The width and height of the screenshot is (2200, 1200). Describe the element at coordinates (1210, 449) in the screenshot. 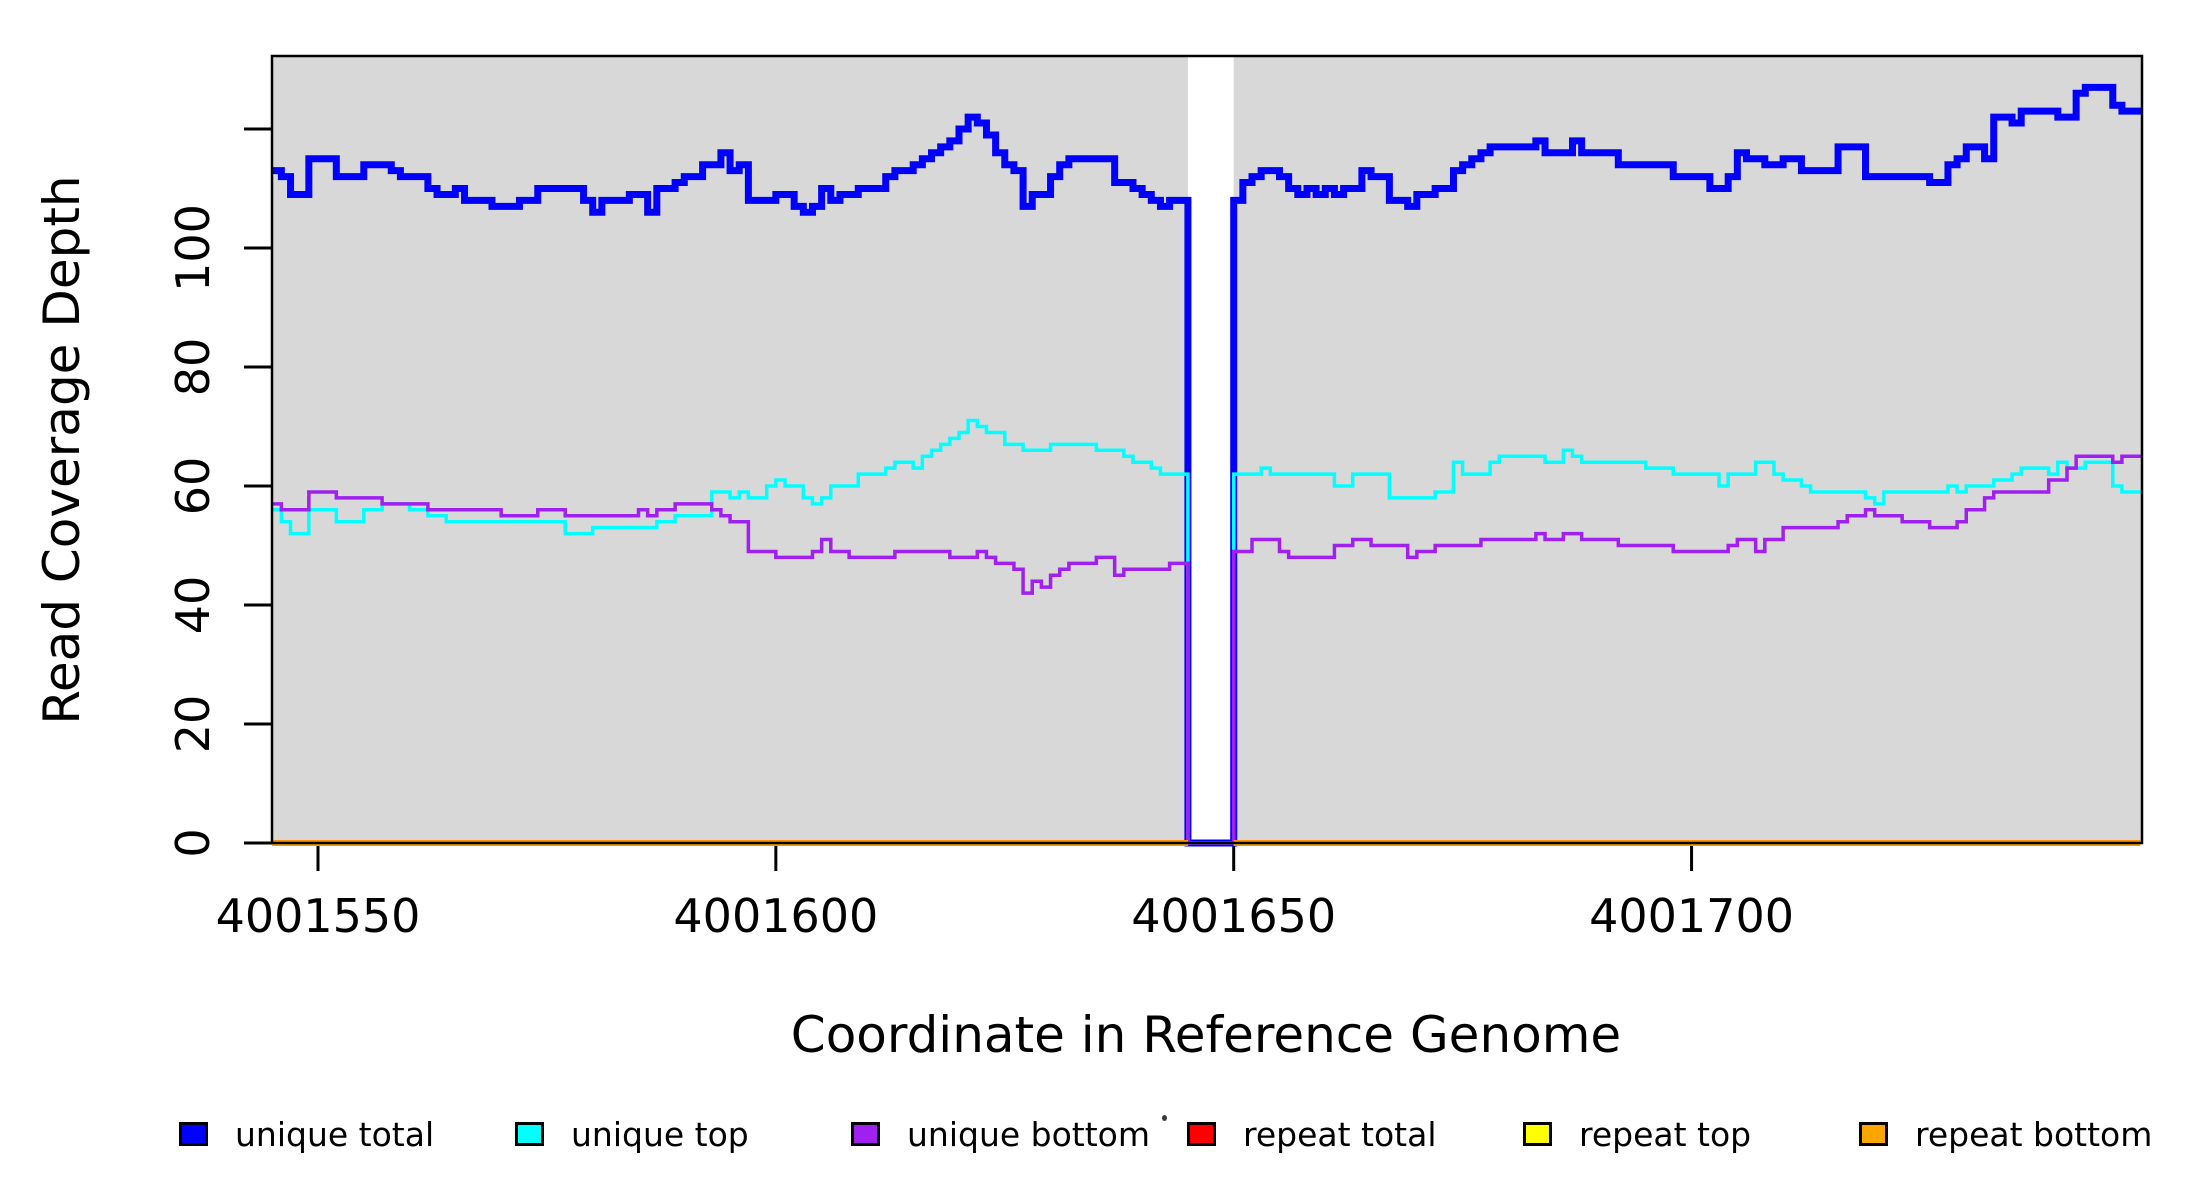

I see `repeat-region-band` at that location.